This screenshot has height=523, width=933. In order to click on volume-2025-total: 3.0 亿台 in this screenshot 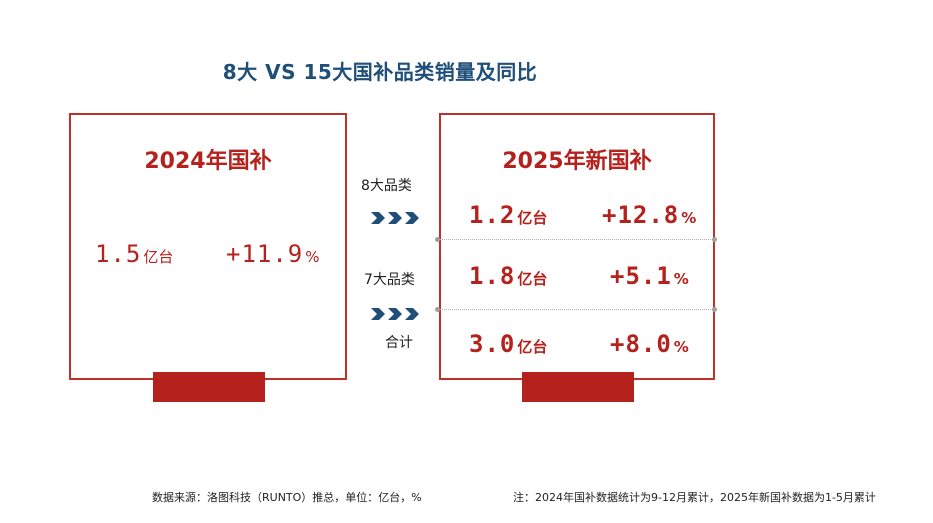, I will do `click(508, 344)`.